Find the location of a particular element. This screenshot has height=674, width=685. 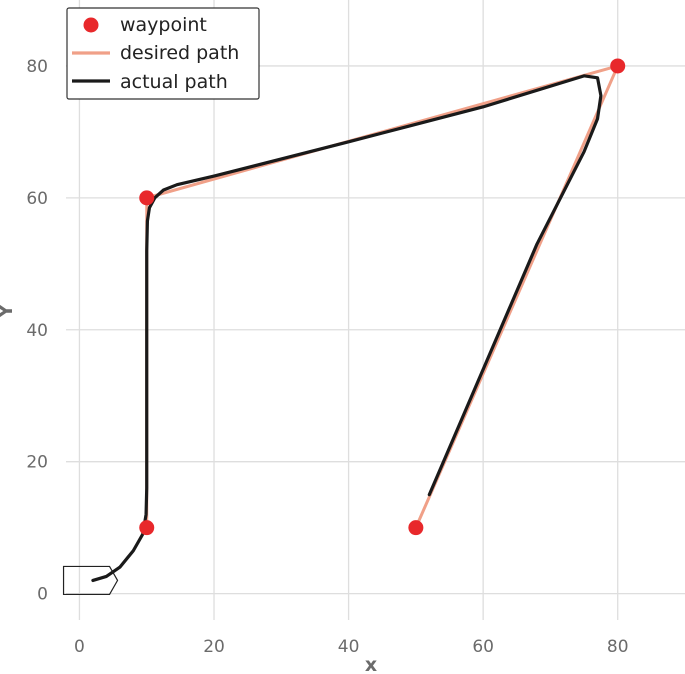

y-tick-label: 20 is located at coordinates (37, 463).